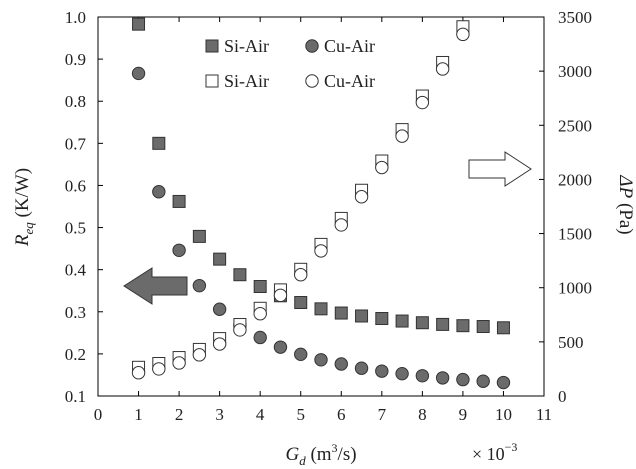  I want to click on x-multiplier: × 10⁻³, so click(494, 452).